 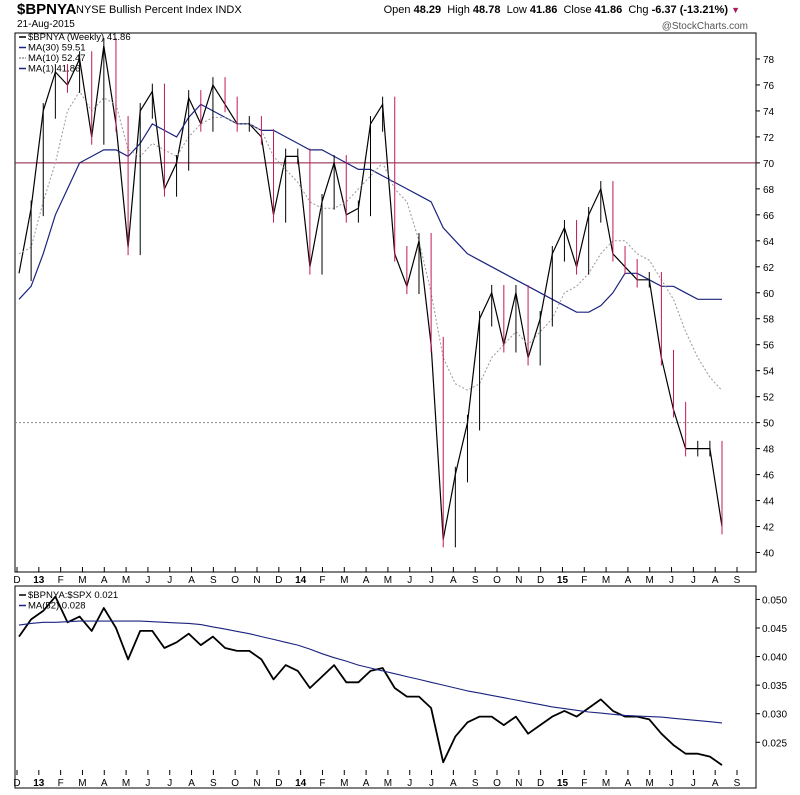 I want to click on y-tick-label: 0.030, so click(x=774, y=715).